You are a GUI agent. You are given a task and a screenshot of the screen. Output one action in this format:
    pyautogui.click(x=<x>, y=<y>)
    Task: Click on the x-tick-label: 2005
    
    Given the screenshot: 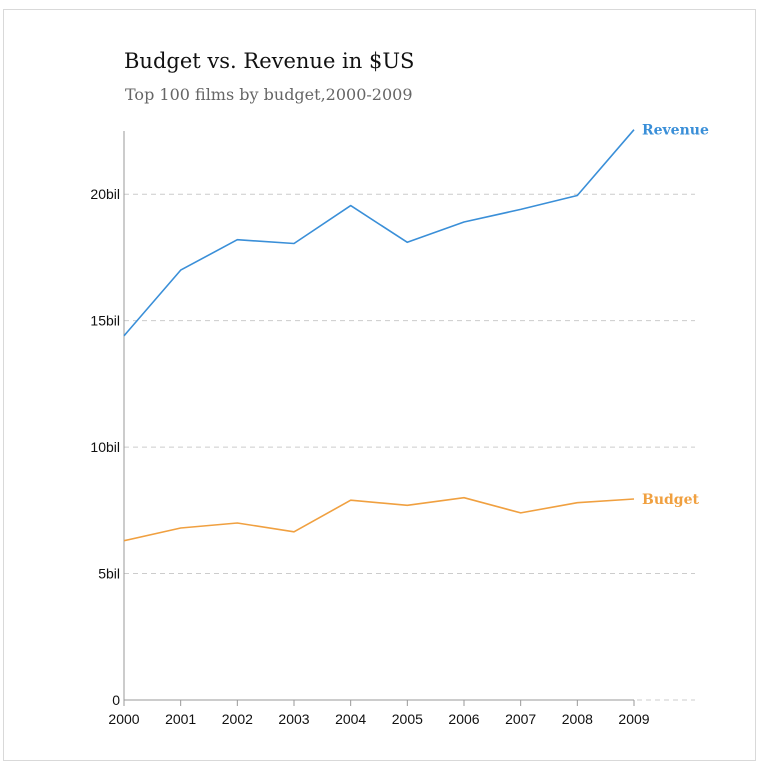 What is the action you would take?
    pyautogui.click(x=407, y=719)
    